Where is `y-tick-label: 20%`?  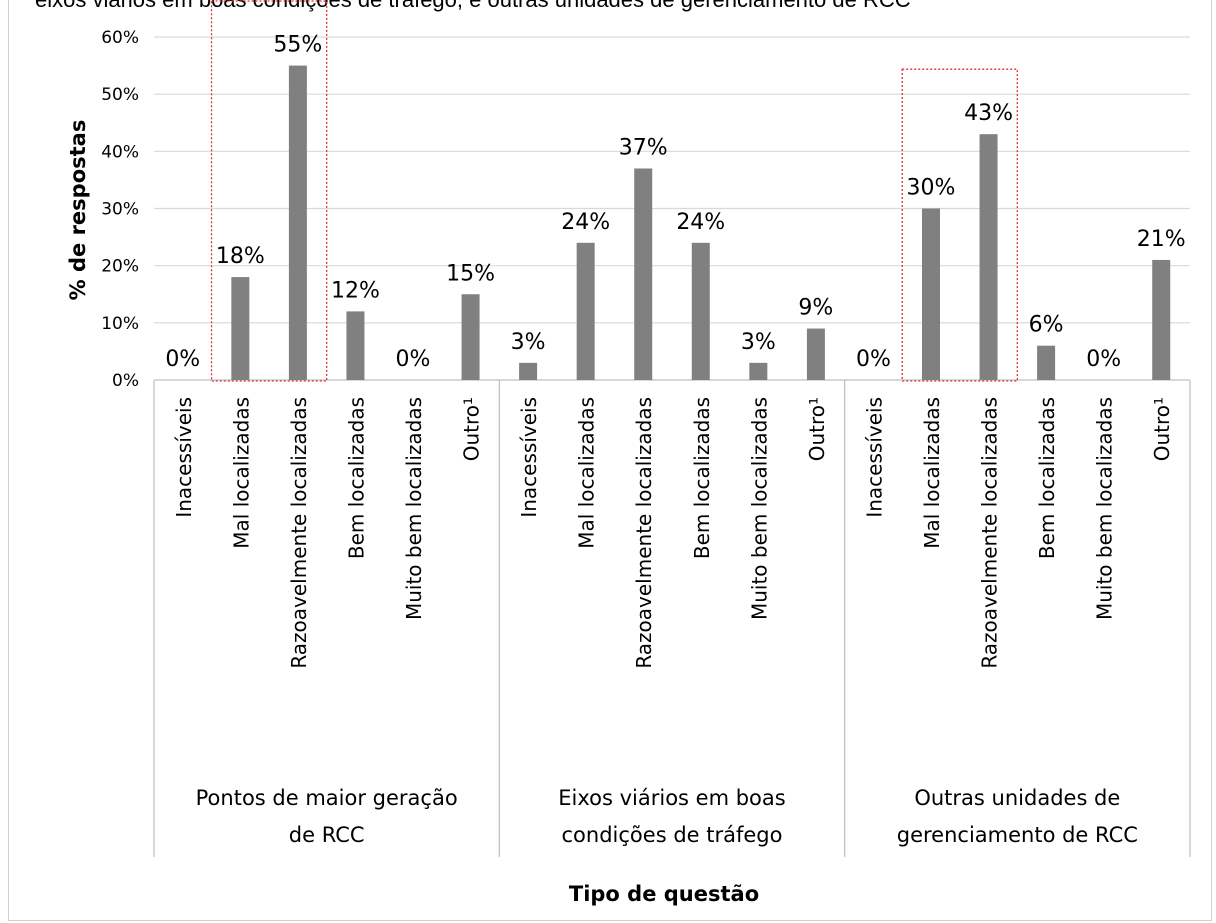
y-tick-label: 20% is located at coordinates (120, 267).